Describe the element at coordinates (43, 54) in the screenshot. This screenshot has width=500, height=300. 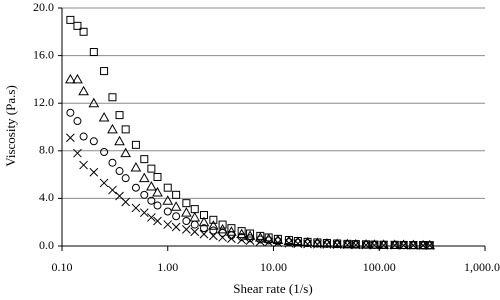
I see `y-tick-label: 16.0` at that location.